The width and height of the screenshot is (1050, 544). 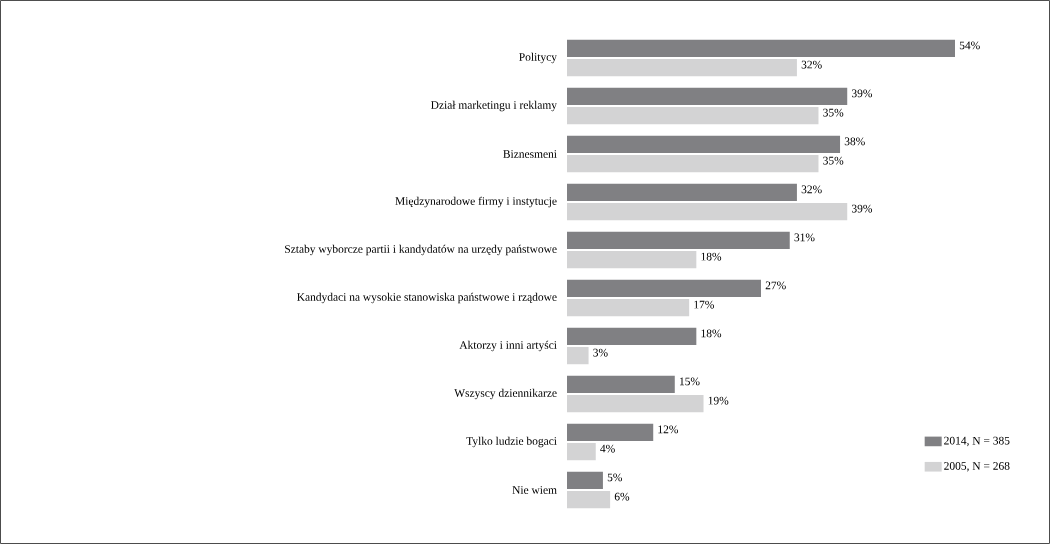 I want to click on data-label: 19%, so click(x=718, y=400).